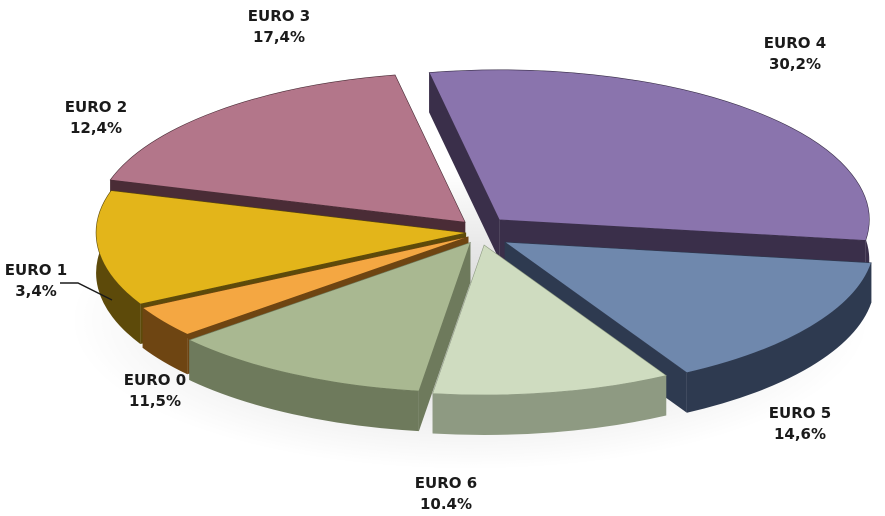 The image size is (885, 516). I want to click on slice-label-name: EURO 1, so click(36, 270).